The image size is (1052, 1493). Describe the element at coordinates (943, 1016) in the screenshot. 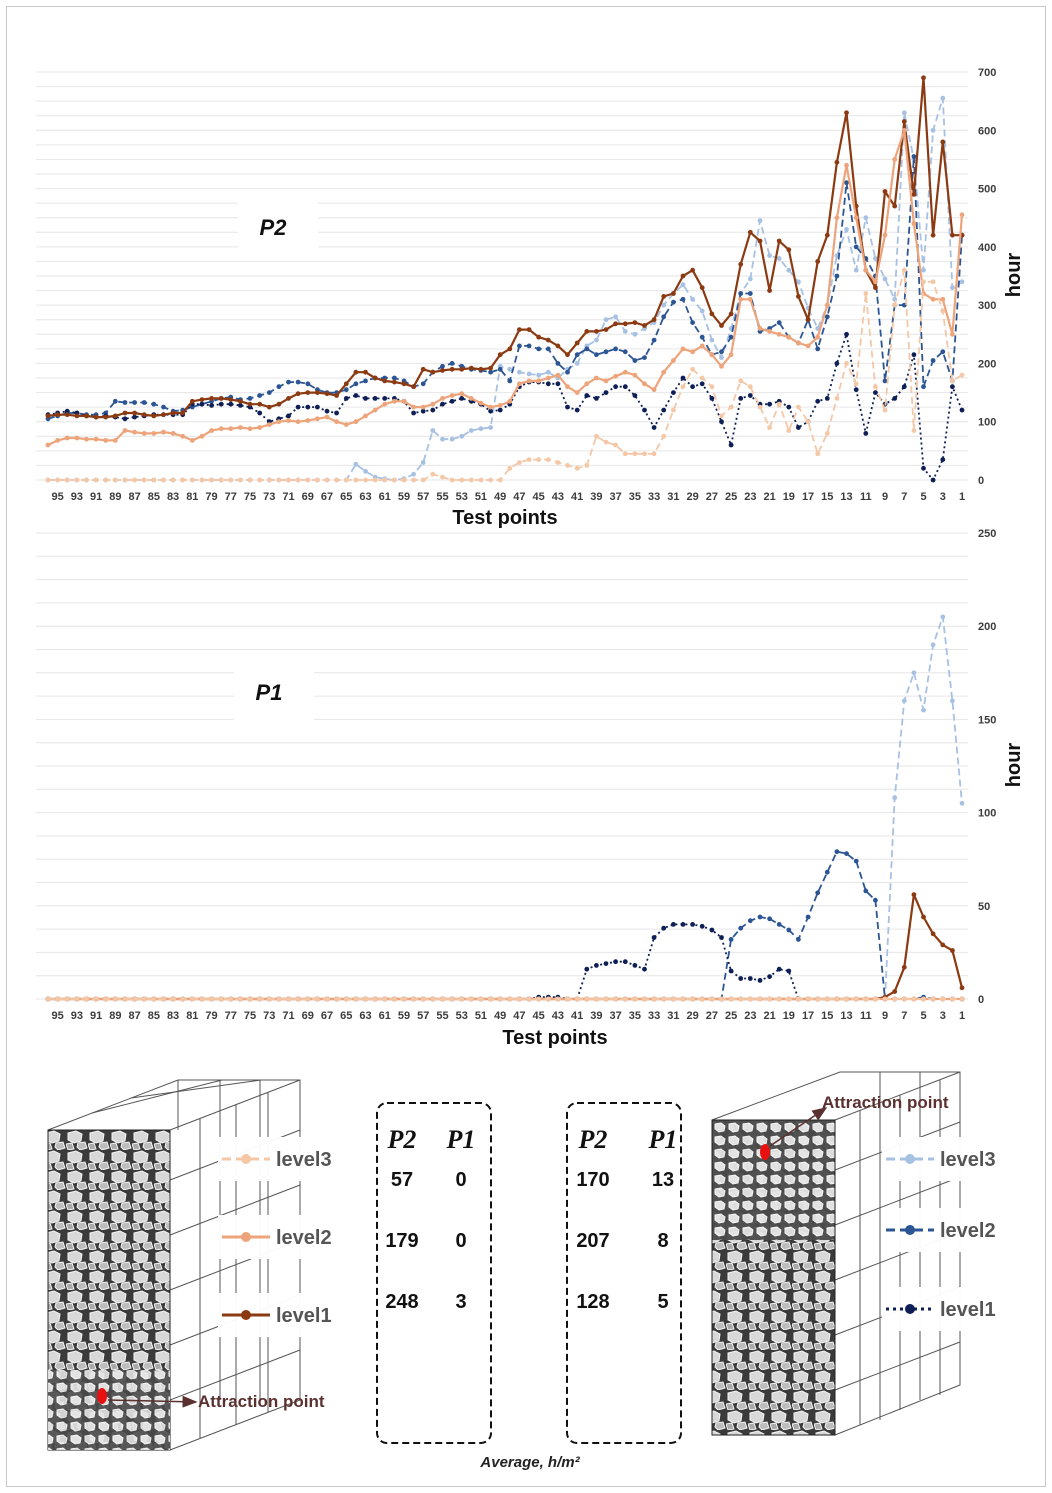

I see `x-tick-label: 3` at that location.